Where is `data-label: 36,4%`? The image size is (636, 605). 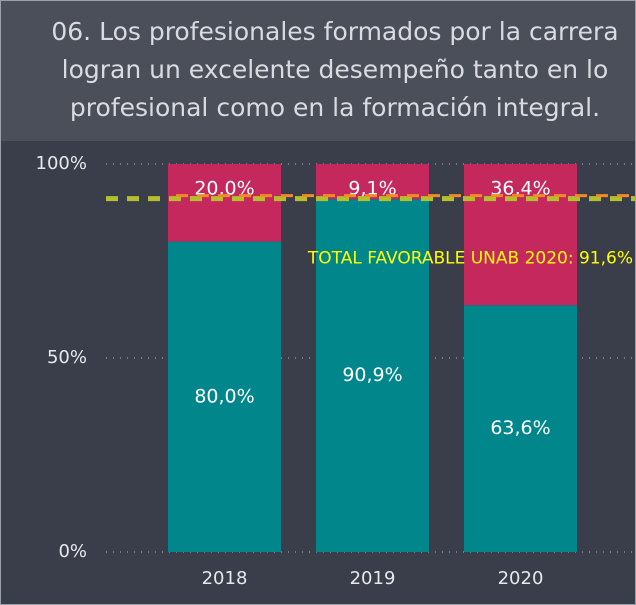 data-label: 36,4% is located at coordinates (520, 189).